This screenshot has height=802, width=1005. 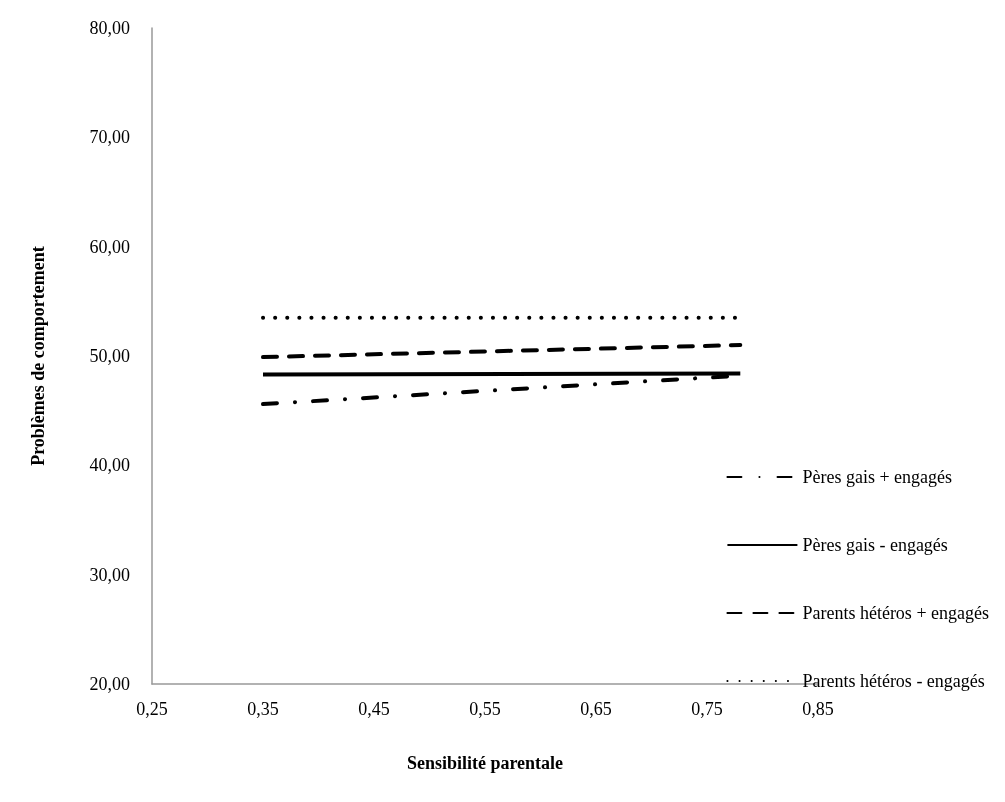 What do you see at coordinates (109, 28) in the screenshot?
I see `y-tick-label: 80,00` at bounding box center [109, 28].